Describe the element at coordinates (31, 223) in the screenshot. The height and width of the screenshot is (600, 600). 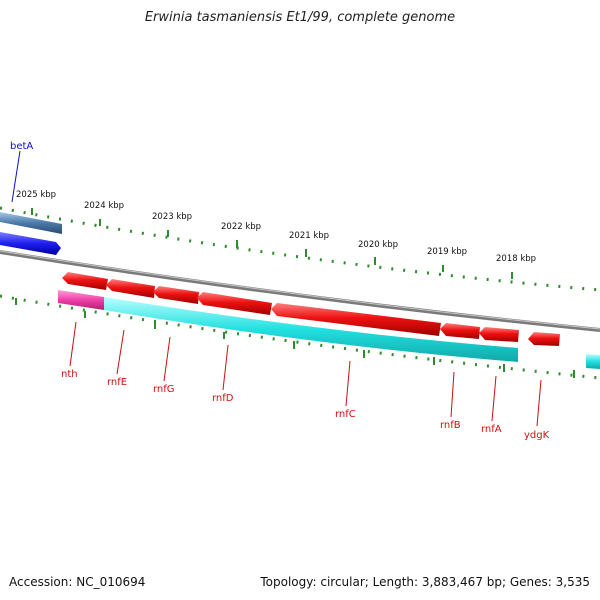
I see `forward-gene-steel` at that location.